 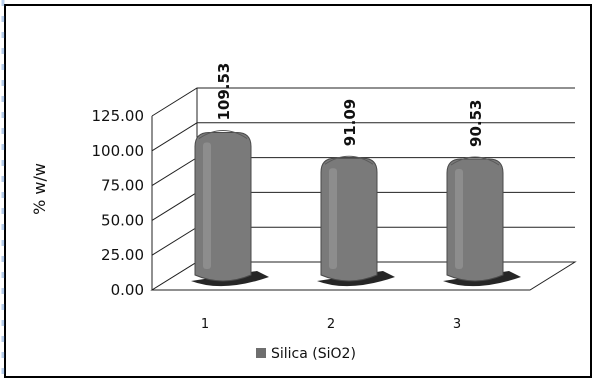 What do you see at coordinates (39, 189) in the screenshot?
I see `y-axis-title: % w/w` at bounding box center [39, 189].